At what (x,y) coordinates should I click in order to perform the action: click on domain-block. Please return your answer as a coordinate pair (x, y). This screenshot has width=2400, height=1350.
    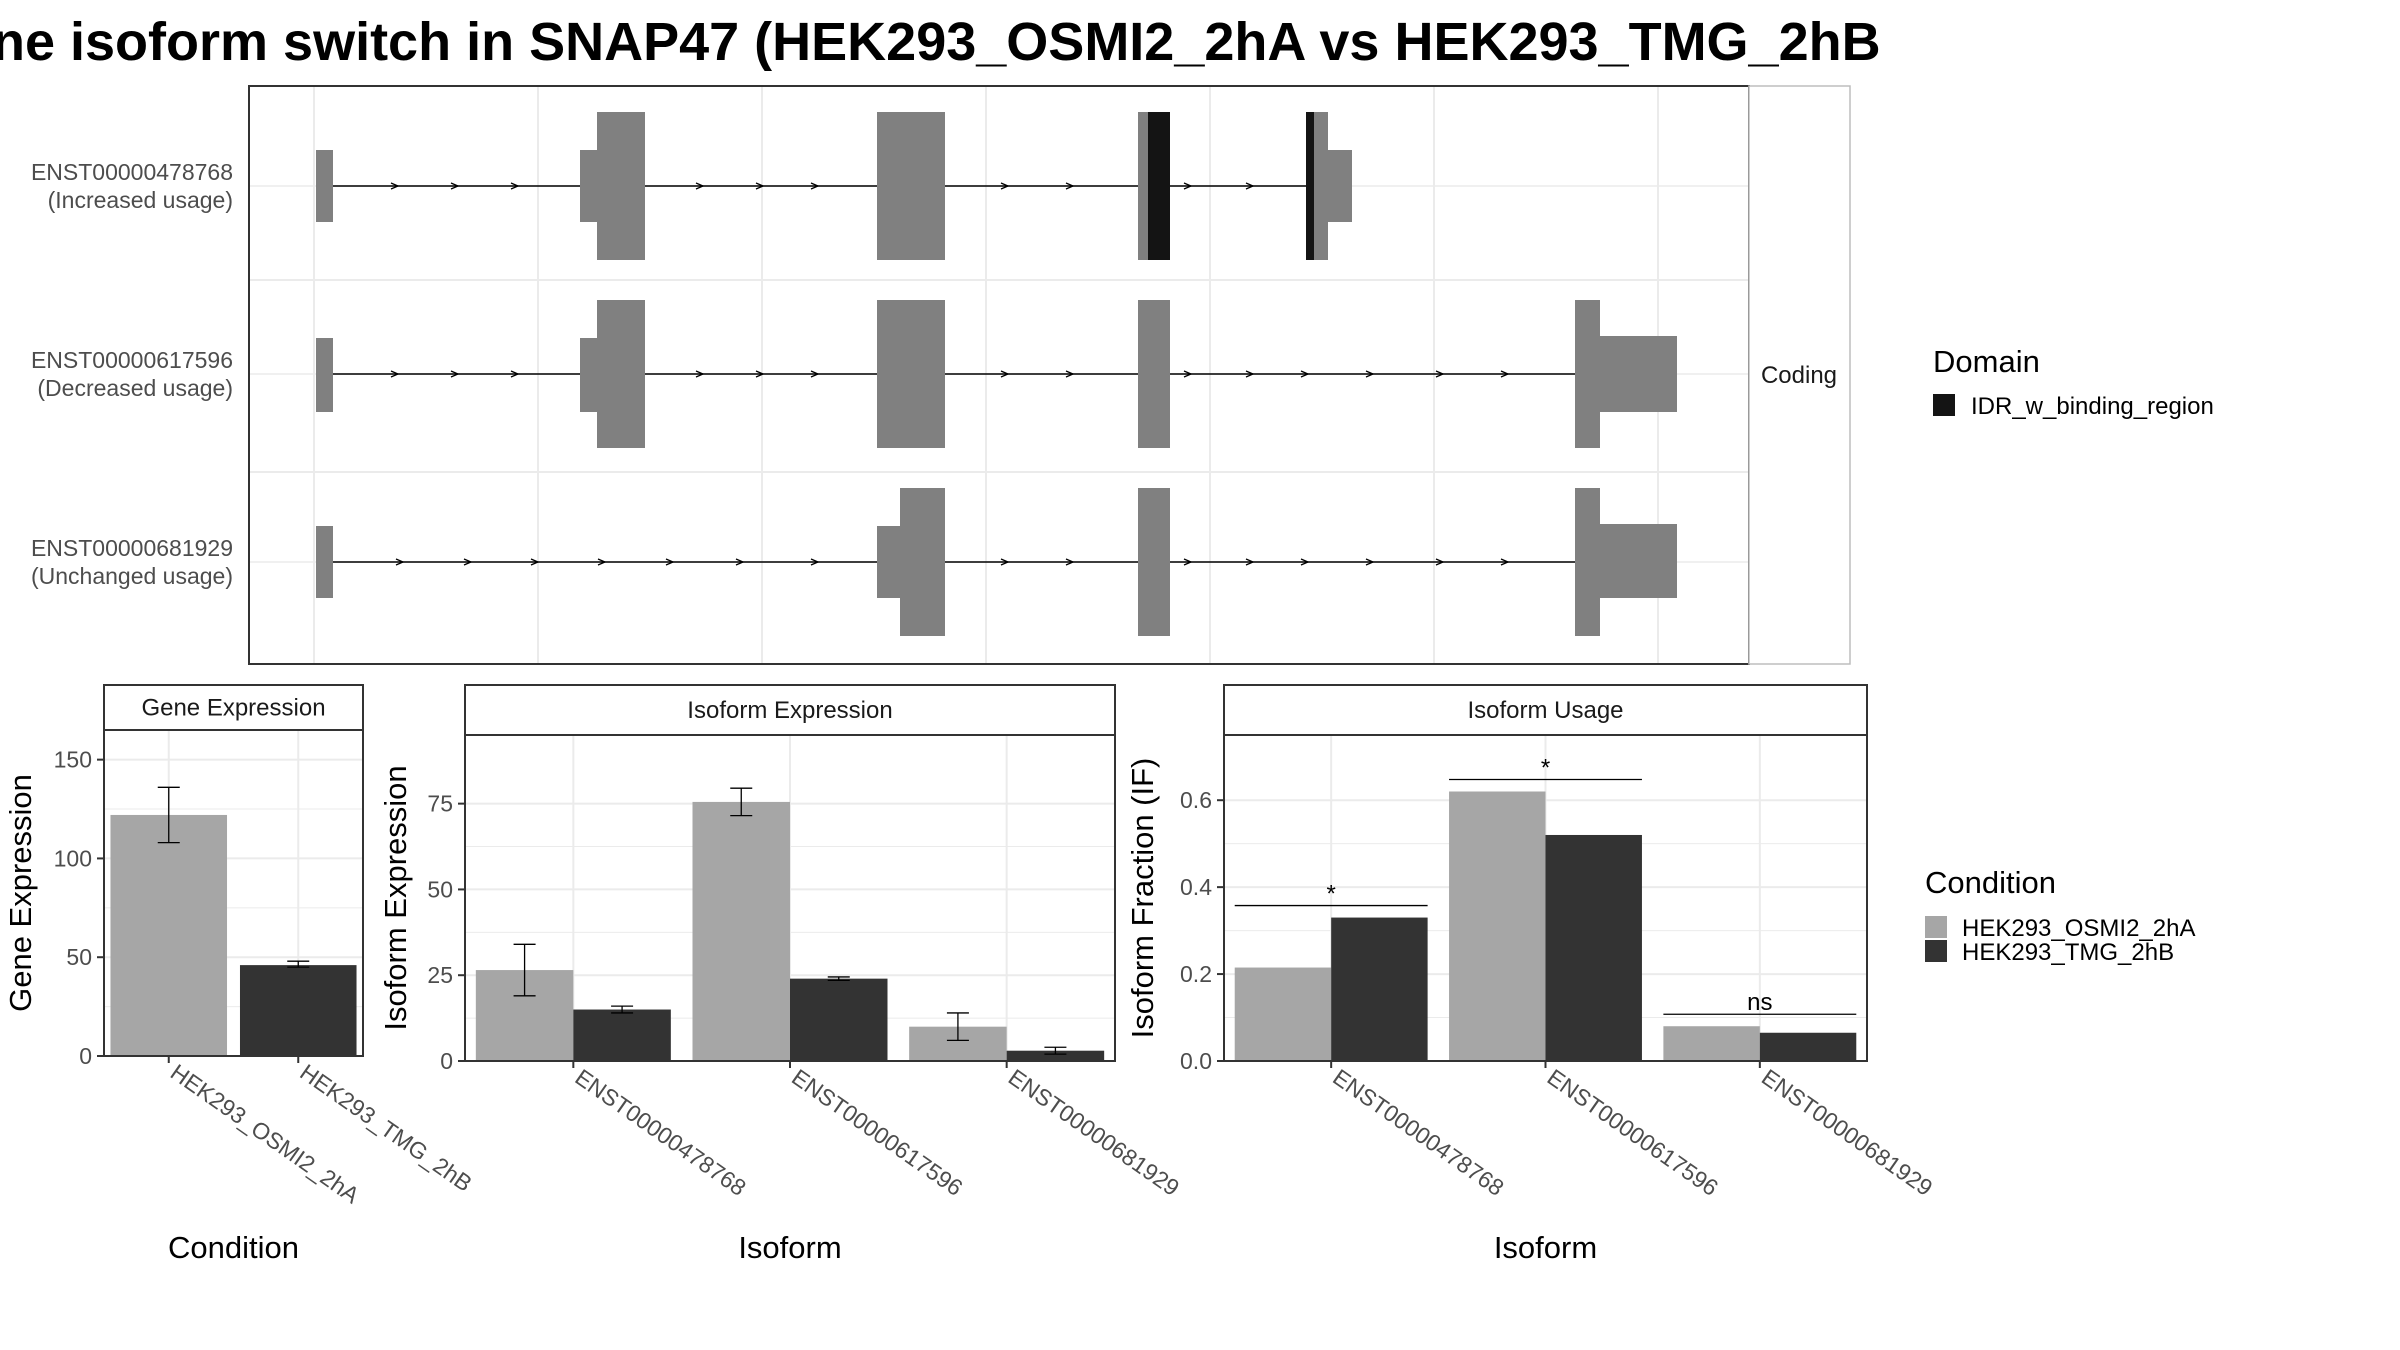
    Looking at the image, I should click on (1159, 186).